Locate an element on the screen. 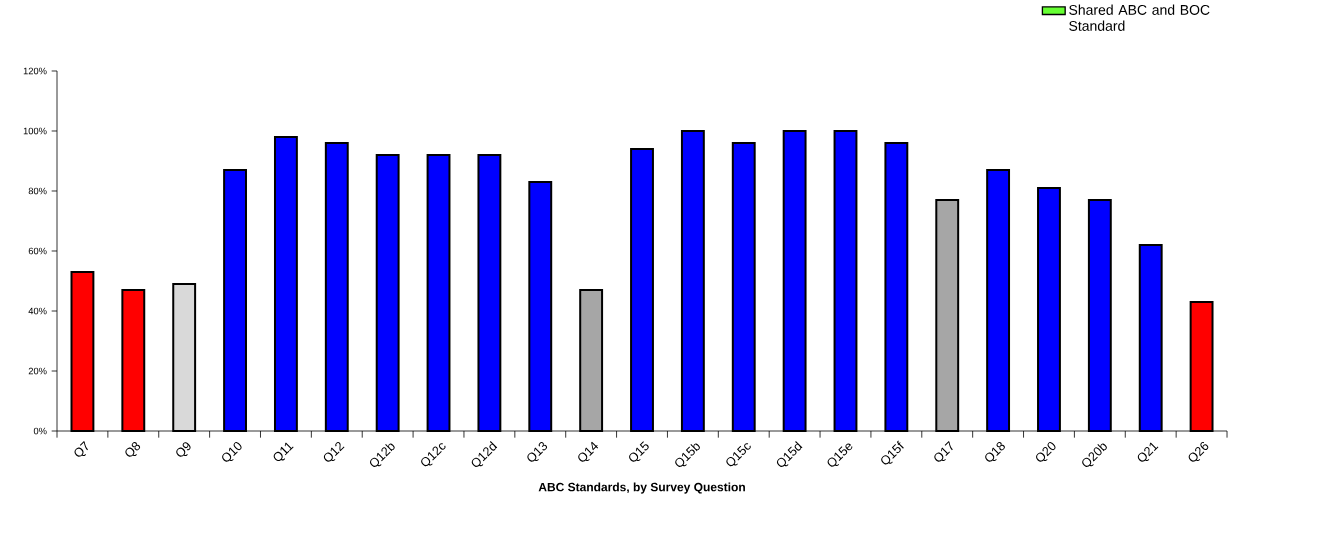 Image resolution: width=1341 pixels, height=539 pixels. x-tick-label: Q15 is located at coordinates (639, 451).